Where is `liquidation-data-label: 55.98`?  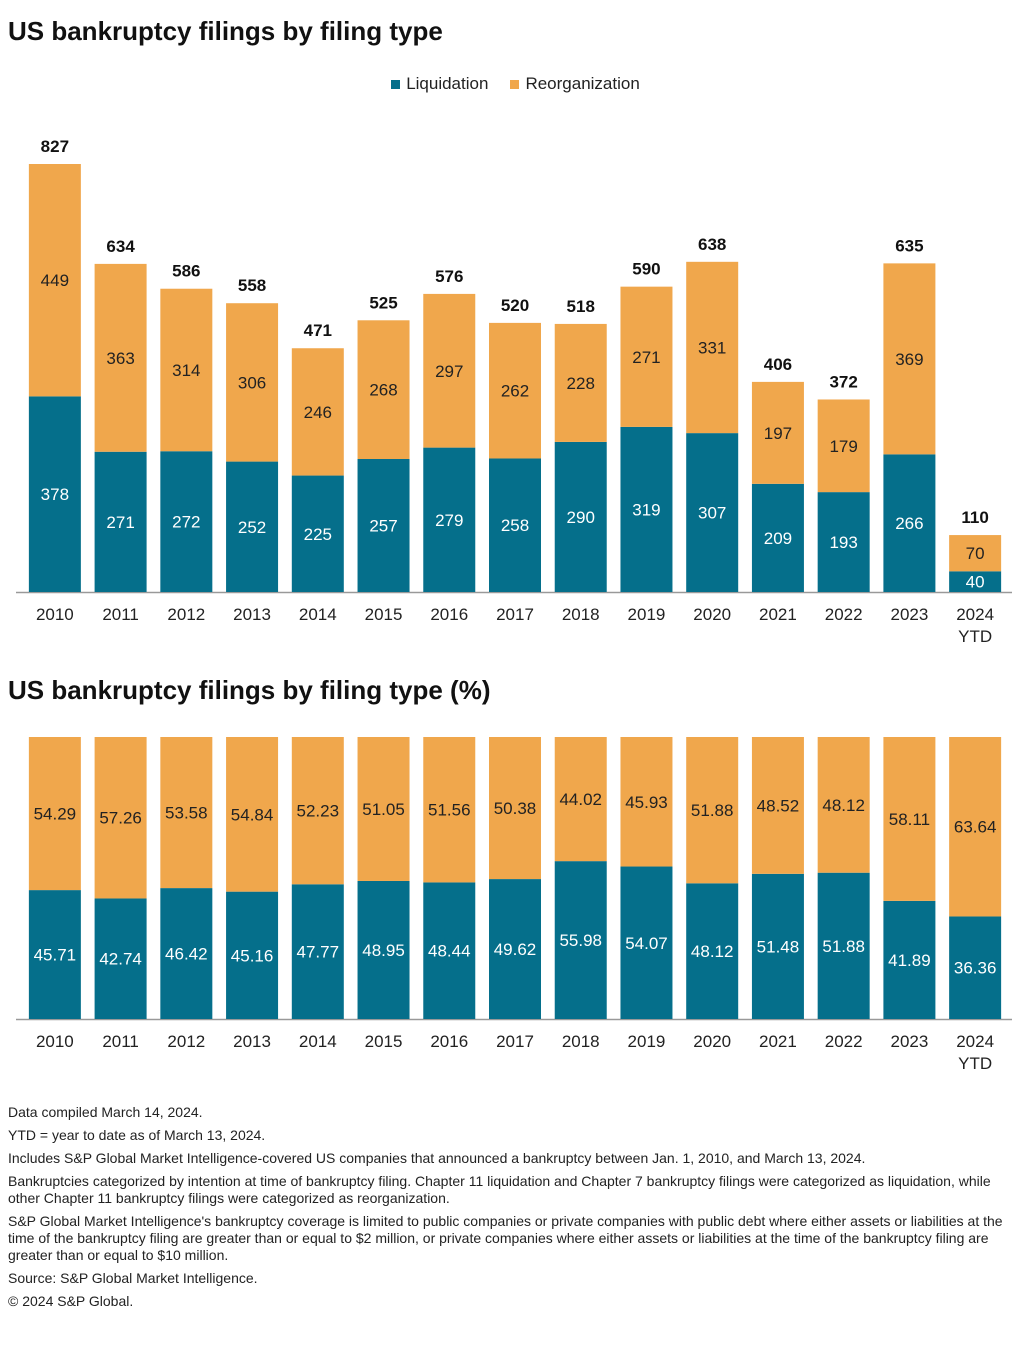
liquidation-data-label: 55.98 is located at coordinates (580, 940).